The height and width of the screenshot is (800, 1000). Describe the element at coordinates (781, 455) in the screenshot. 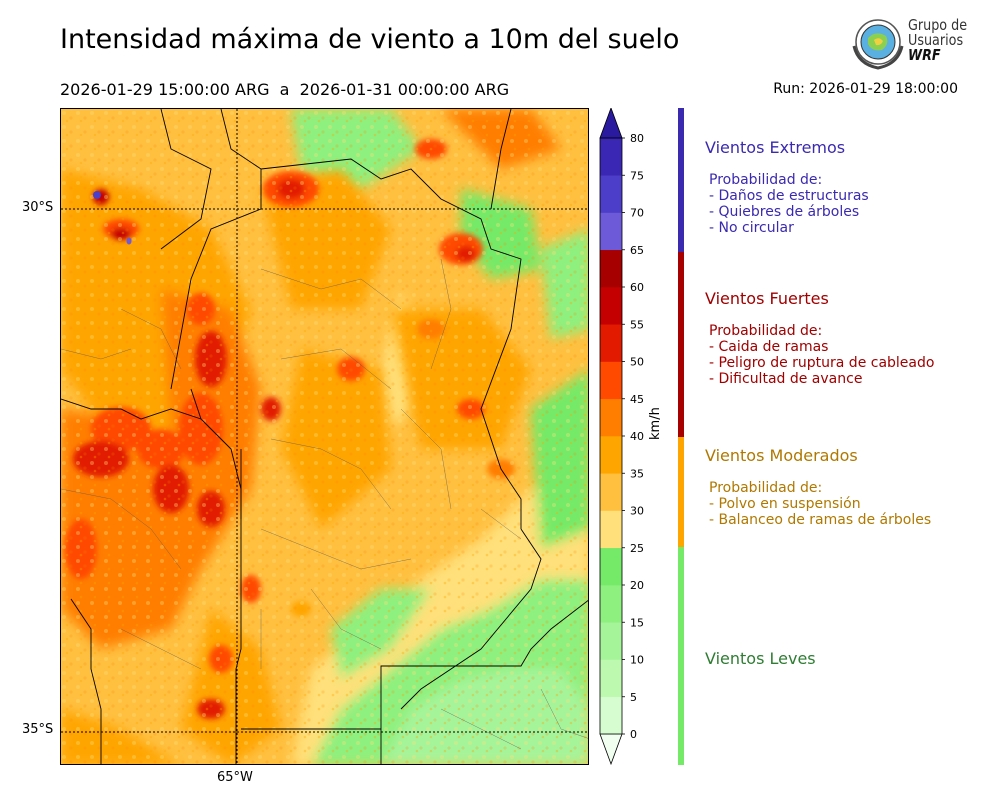

I see `category-title: Vientos Moderados` at that location.